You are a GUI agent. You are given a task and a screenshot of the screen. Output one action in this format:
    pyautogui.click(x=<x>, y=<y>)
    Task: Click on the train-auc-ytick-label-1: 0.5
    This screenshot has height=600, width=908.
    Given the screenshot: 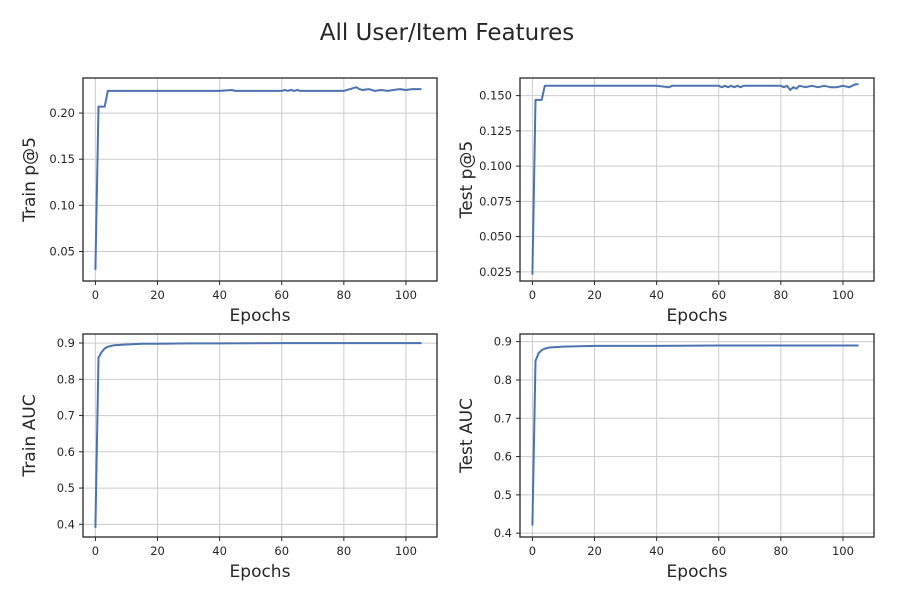 What is the action you would take?
    pyautogui.click(x=66, y=488)
    